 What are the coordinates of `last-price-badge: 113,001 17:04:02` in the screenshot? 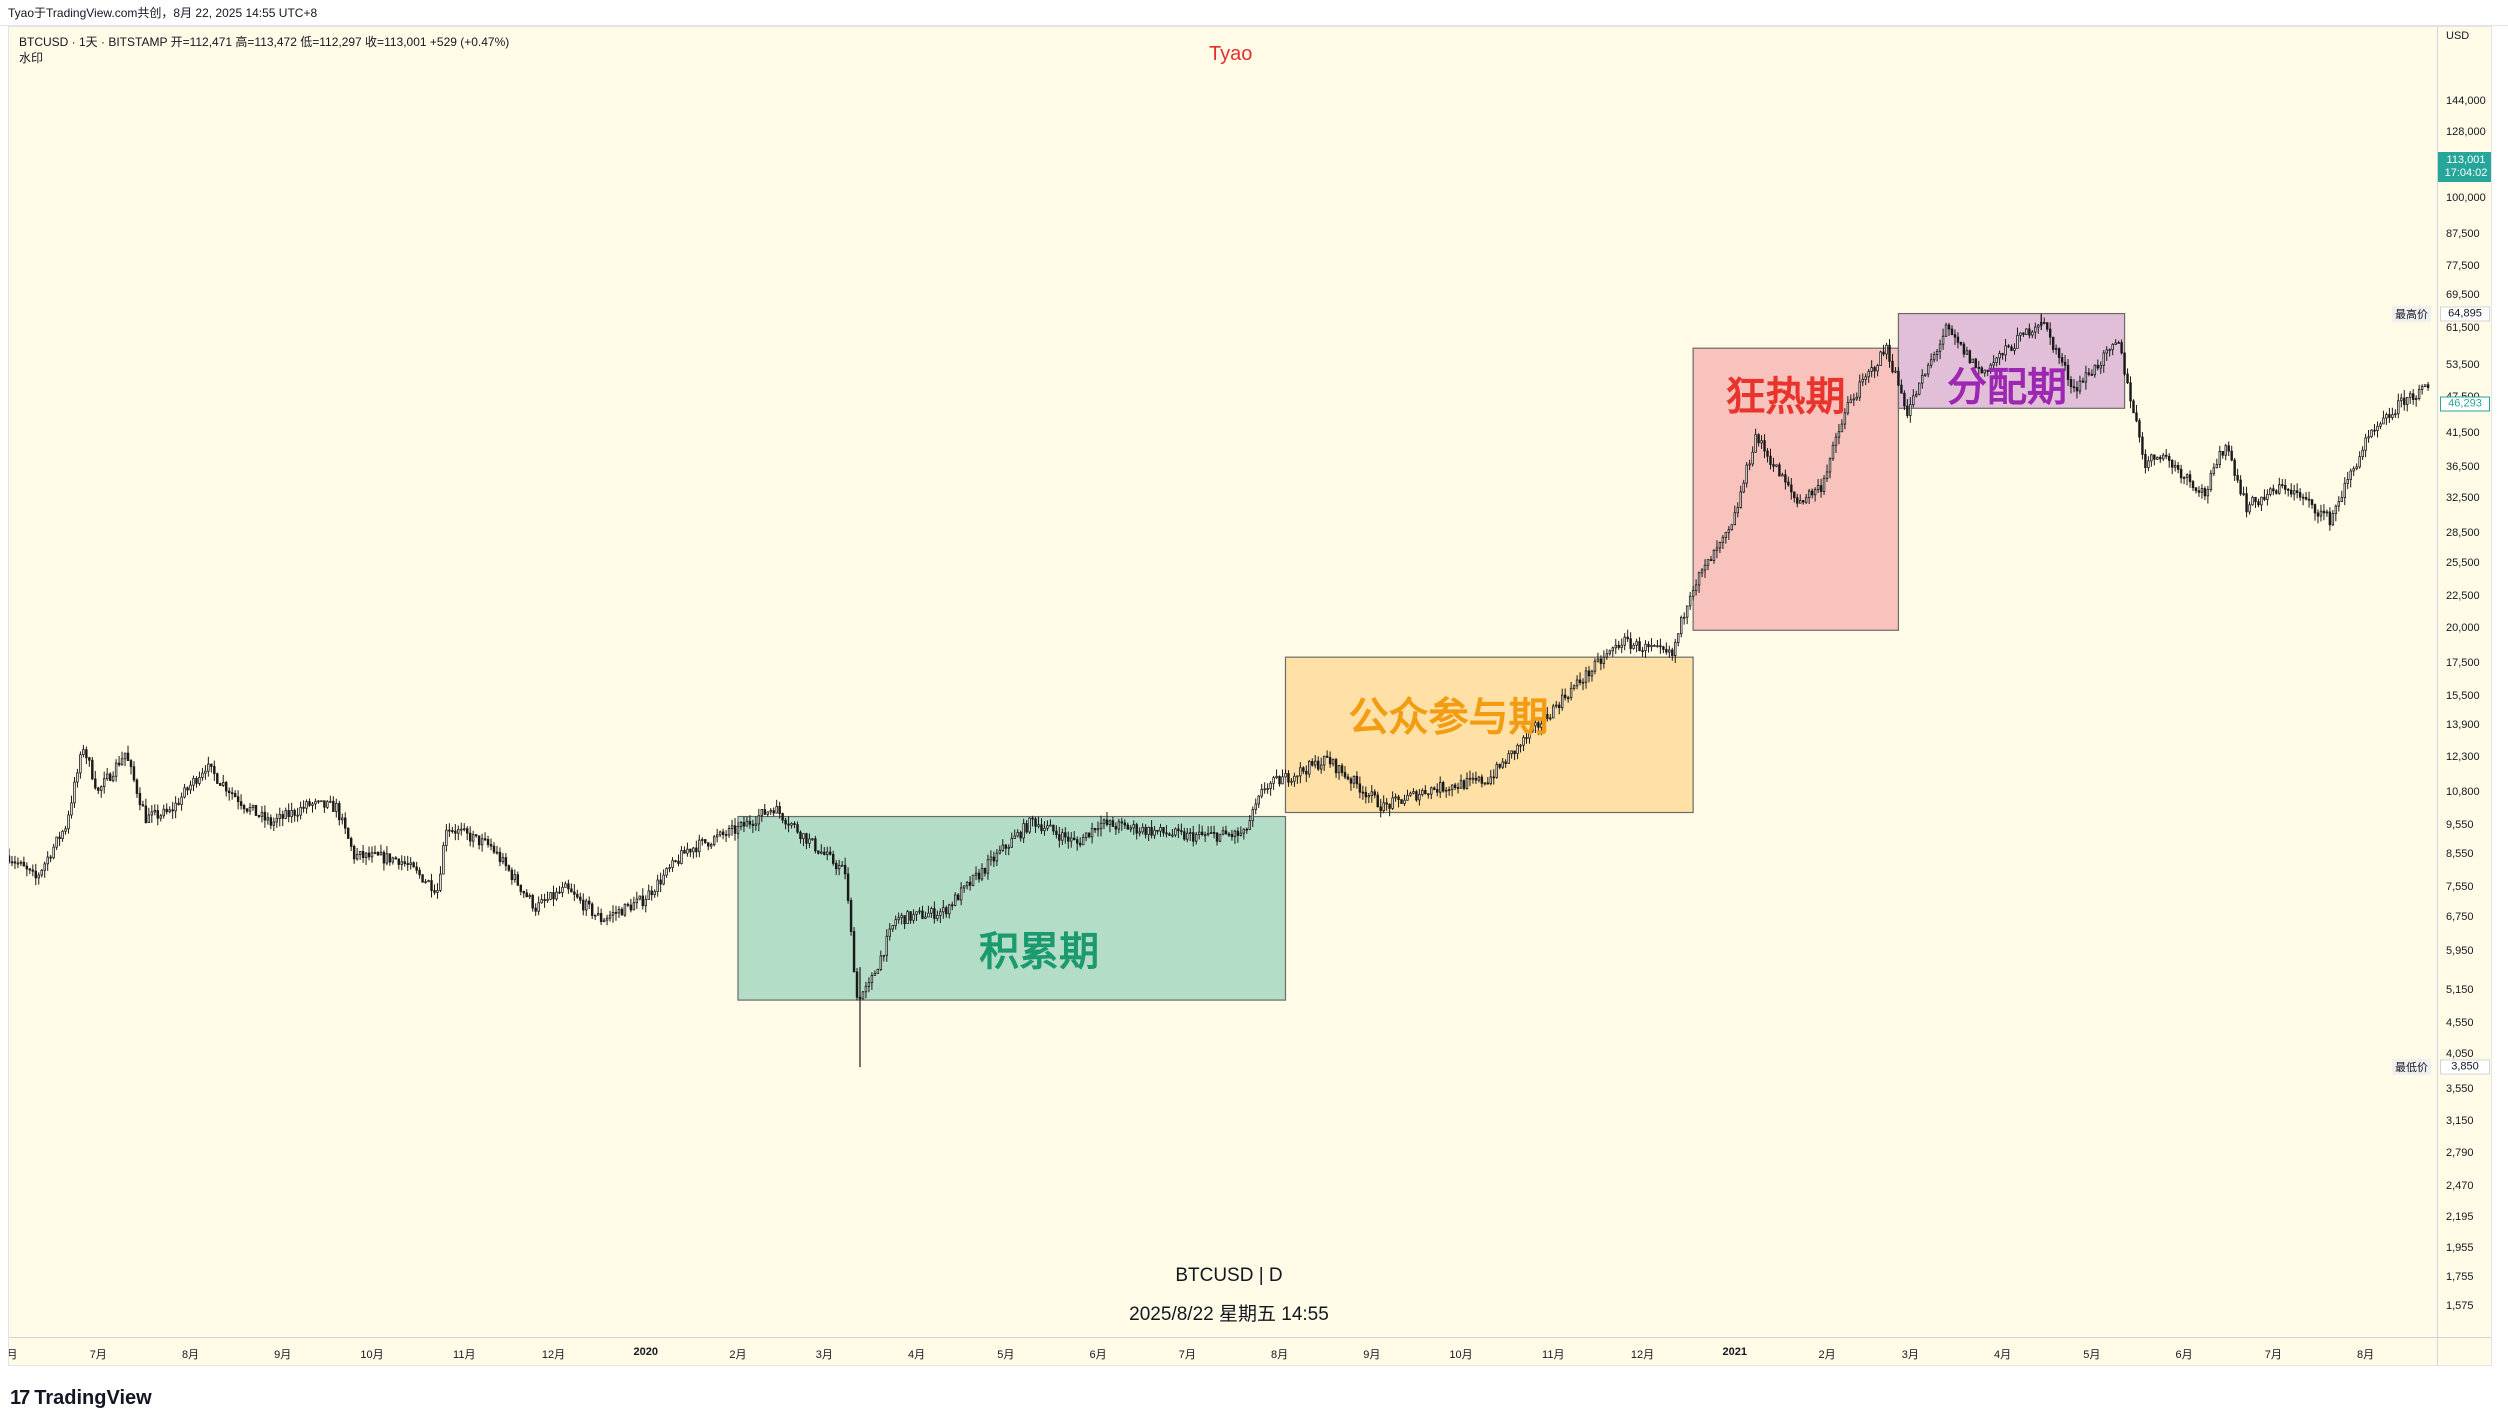 It's located at (2464, 166).